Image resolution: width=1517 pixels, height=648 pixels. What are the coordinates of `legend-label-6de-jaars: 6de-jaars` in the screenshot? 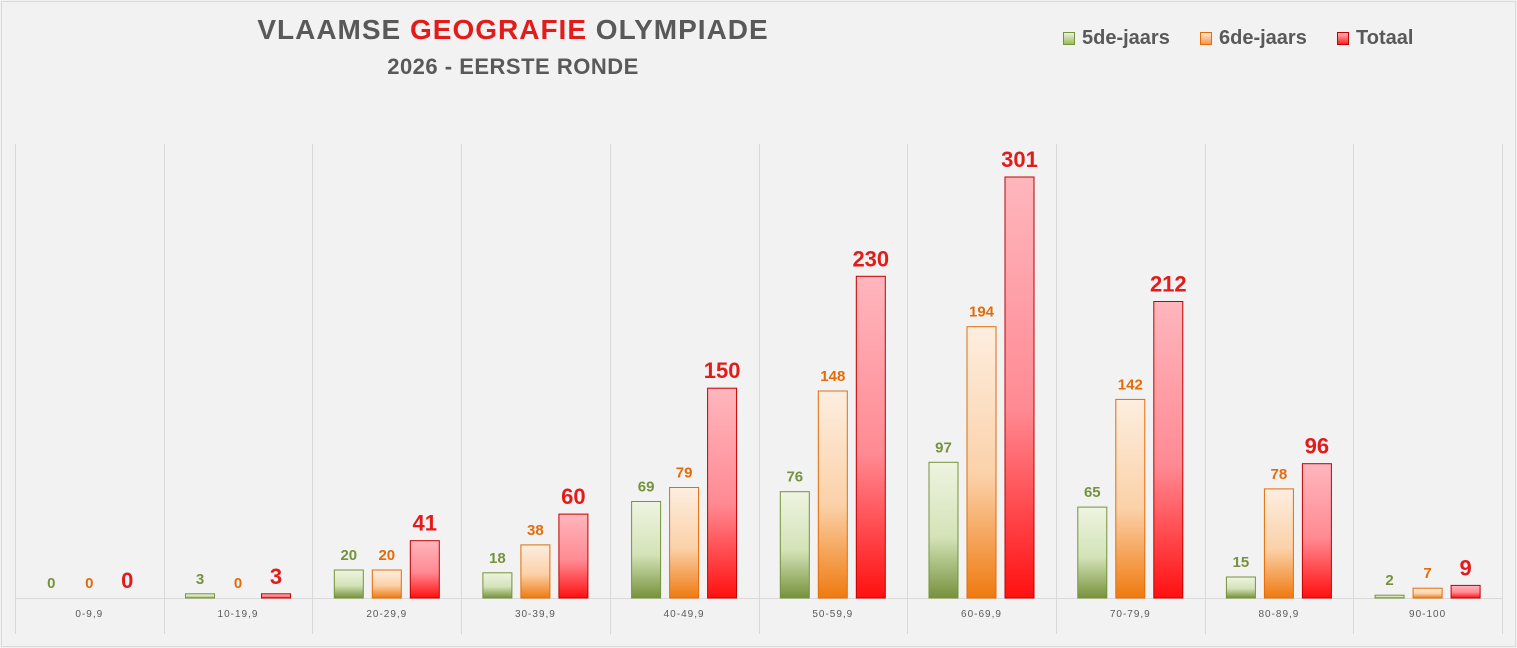 It's located at (1263, 38).